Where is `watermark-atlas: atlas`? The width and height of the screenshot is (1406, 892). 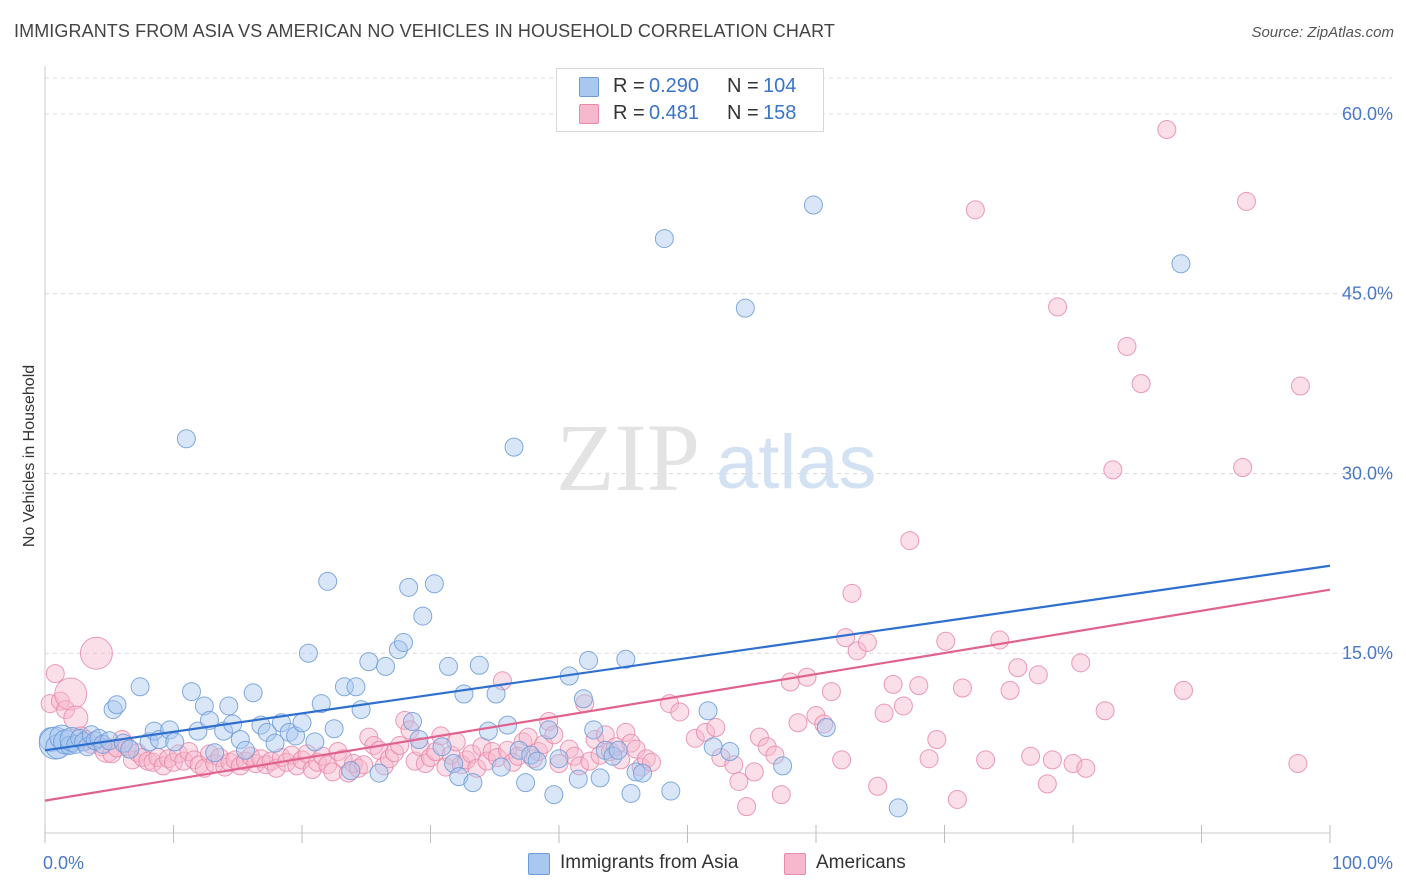 watermark-atlas: atlas is located at coordinates (796, 462).